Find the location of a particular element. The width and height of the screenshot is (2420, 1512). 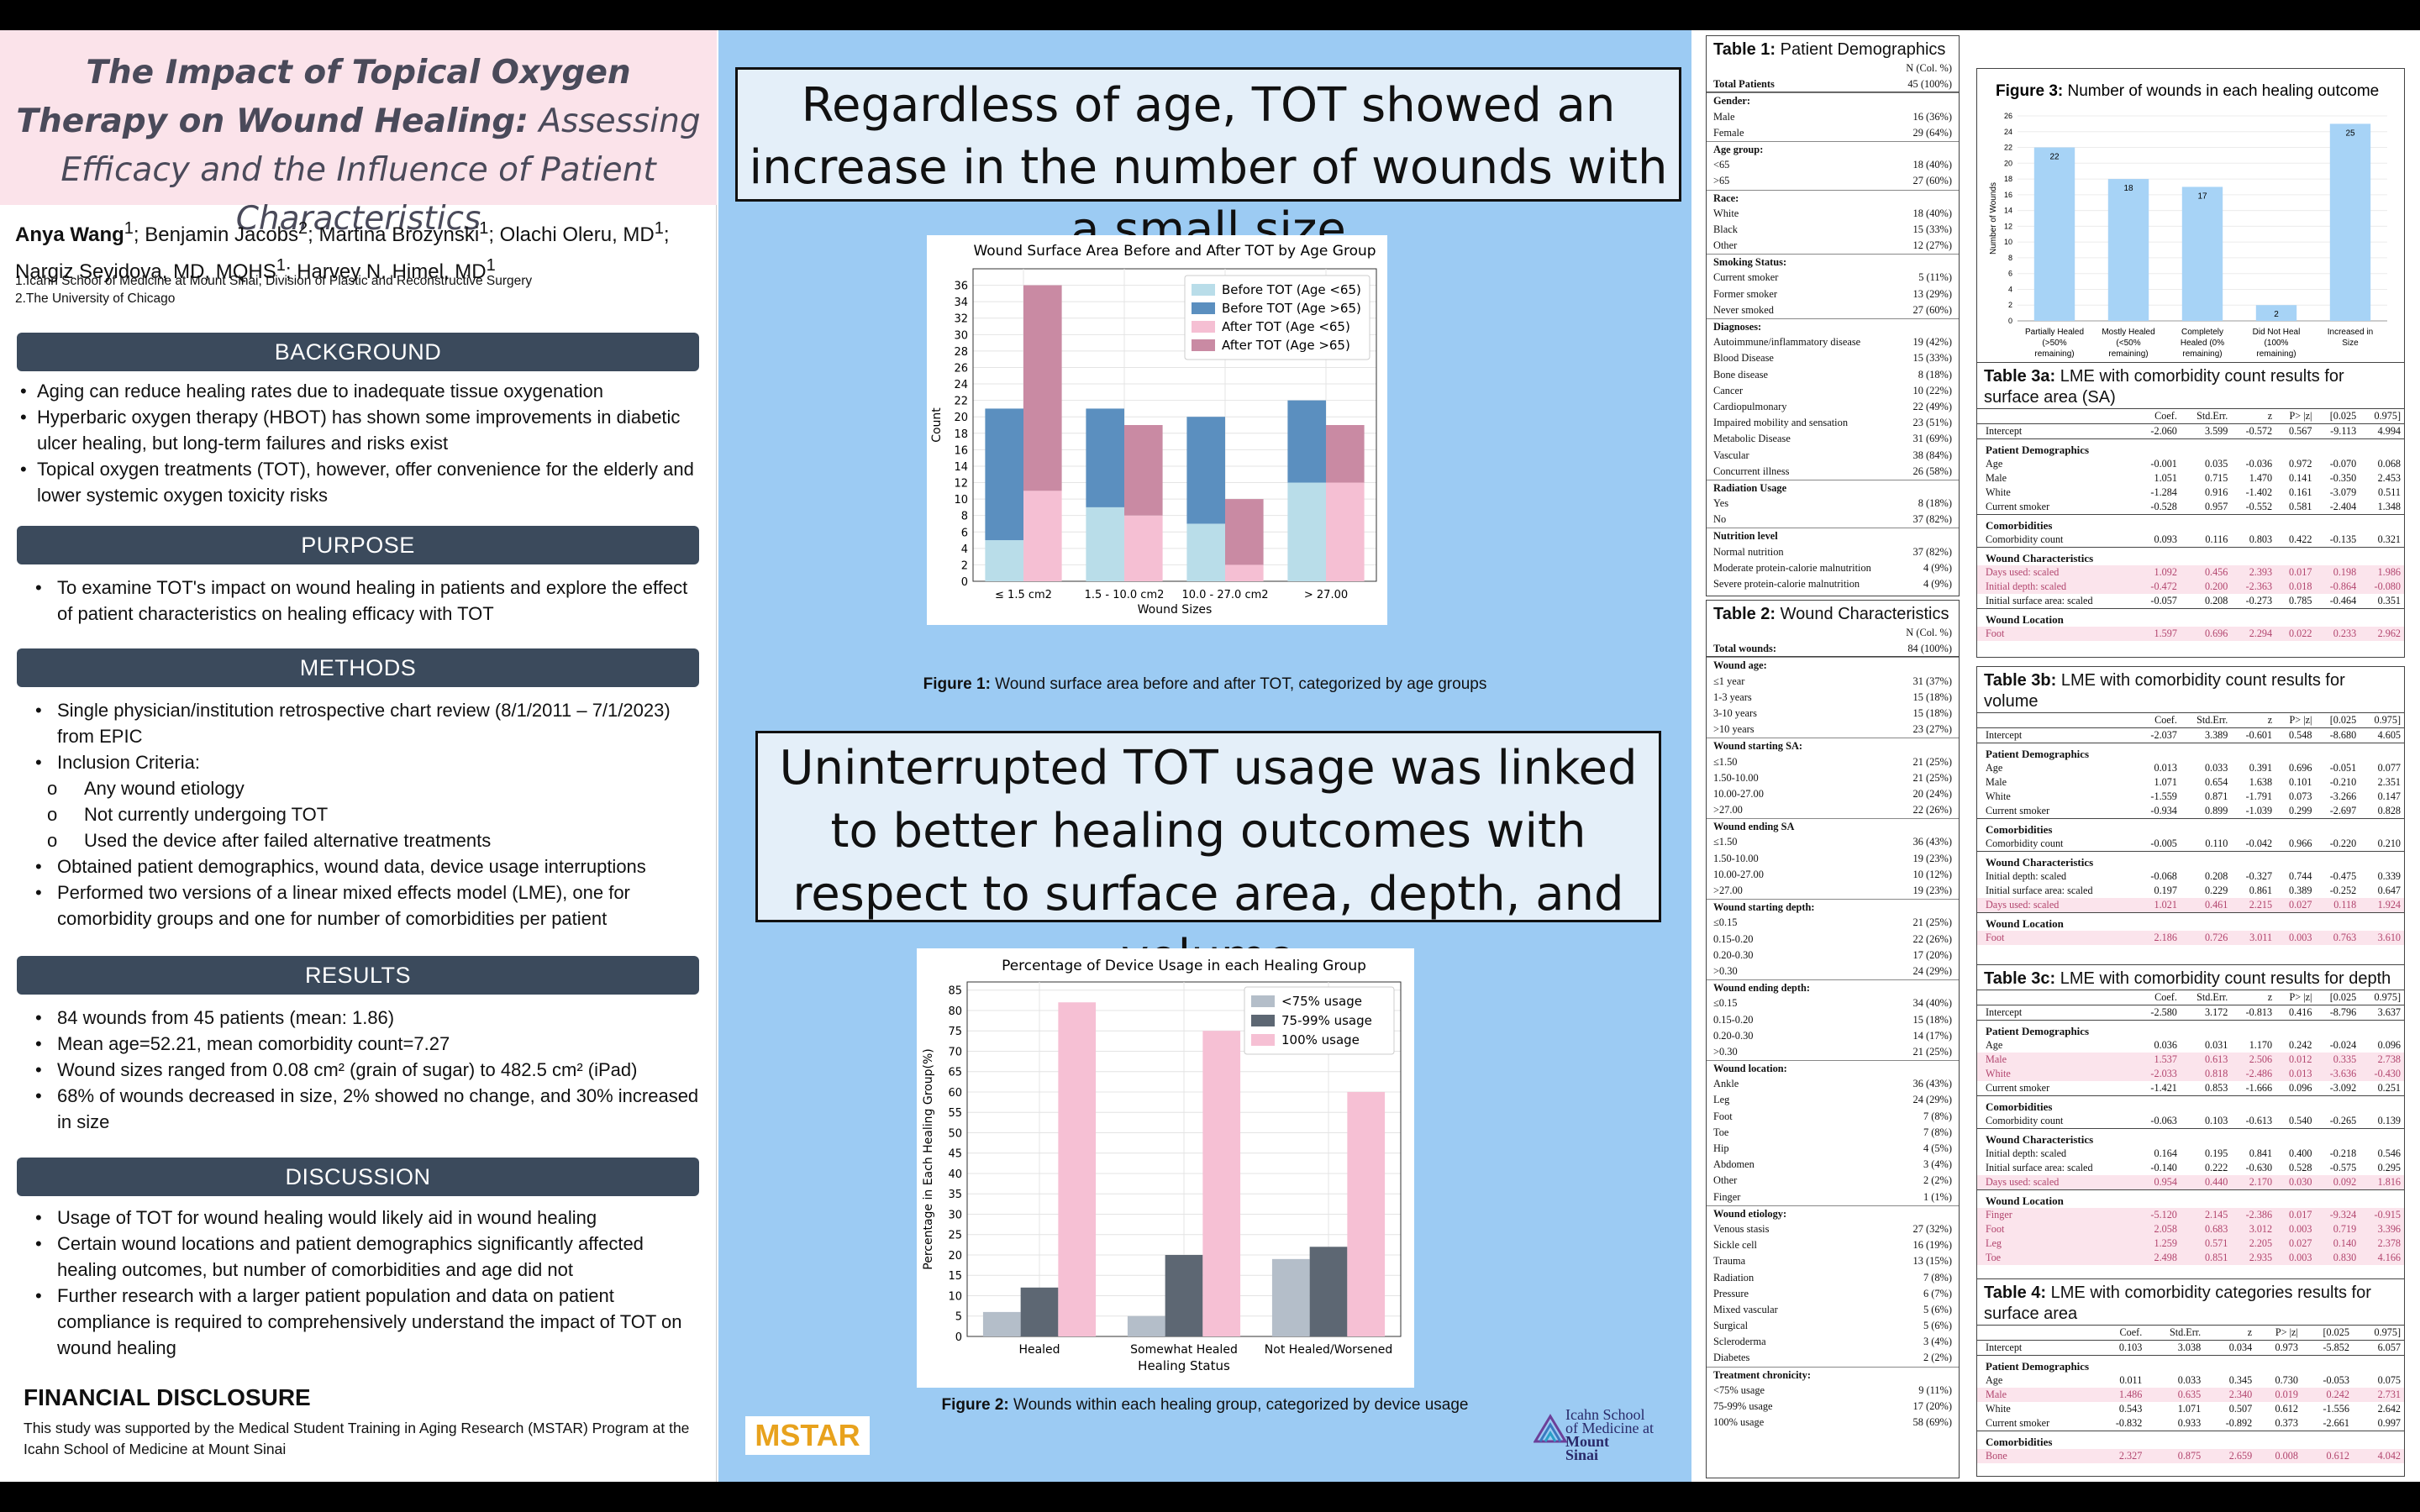

legend-label: 100% usage is located at coordinates (1320, 1039).